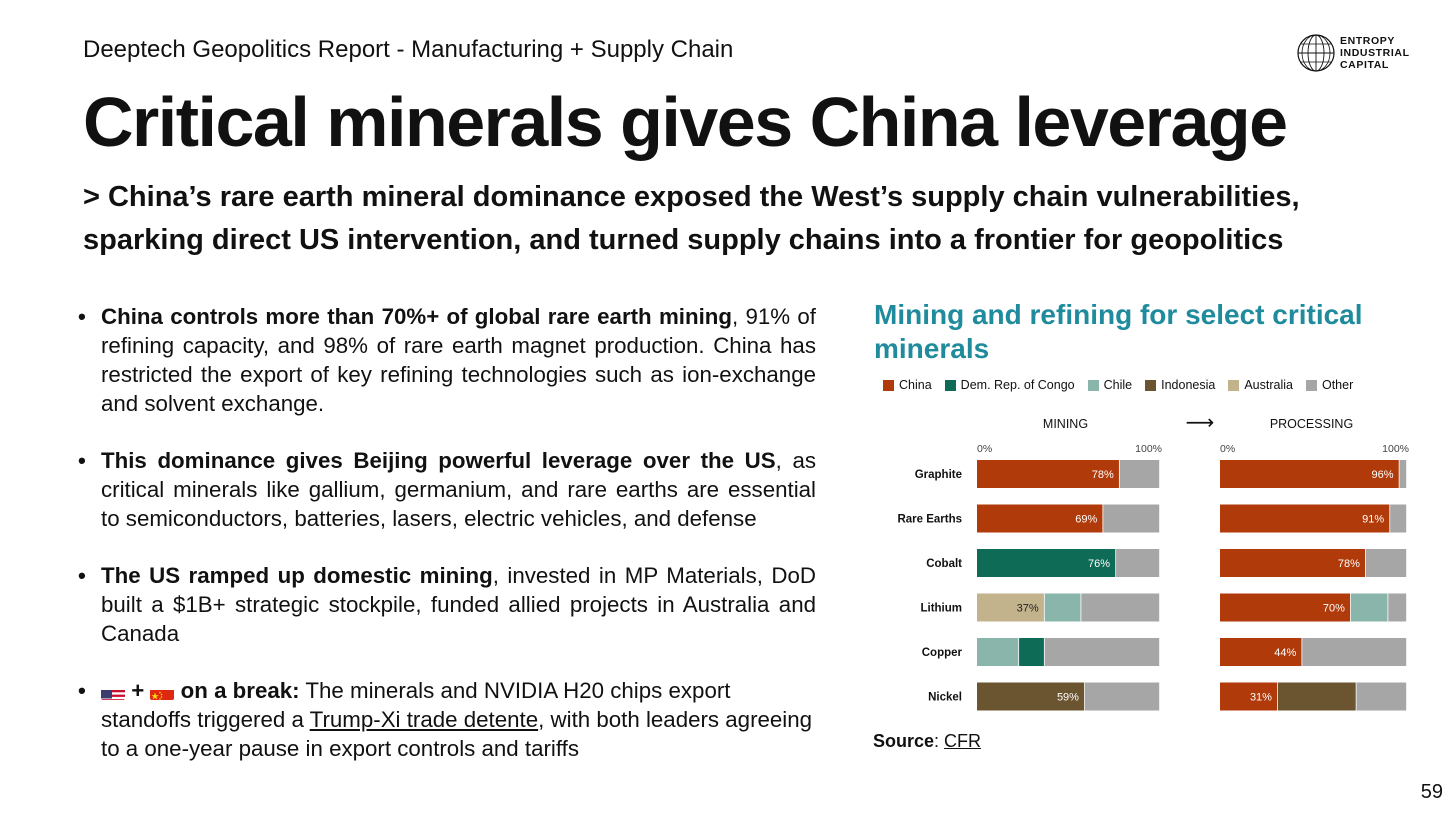 This screenshot has width=1456, height=819. What do you see at coordinates (1010, 607) in the screenshot?
I see `bar-segment-australia` at bounding box center [1010, 607].